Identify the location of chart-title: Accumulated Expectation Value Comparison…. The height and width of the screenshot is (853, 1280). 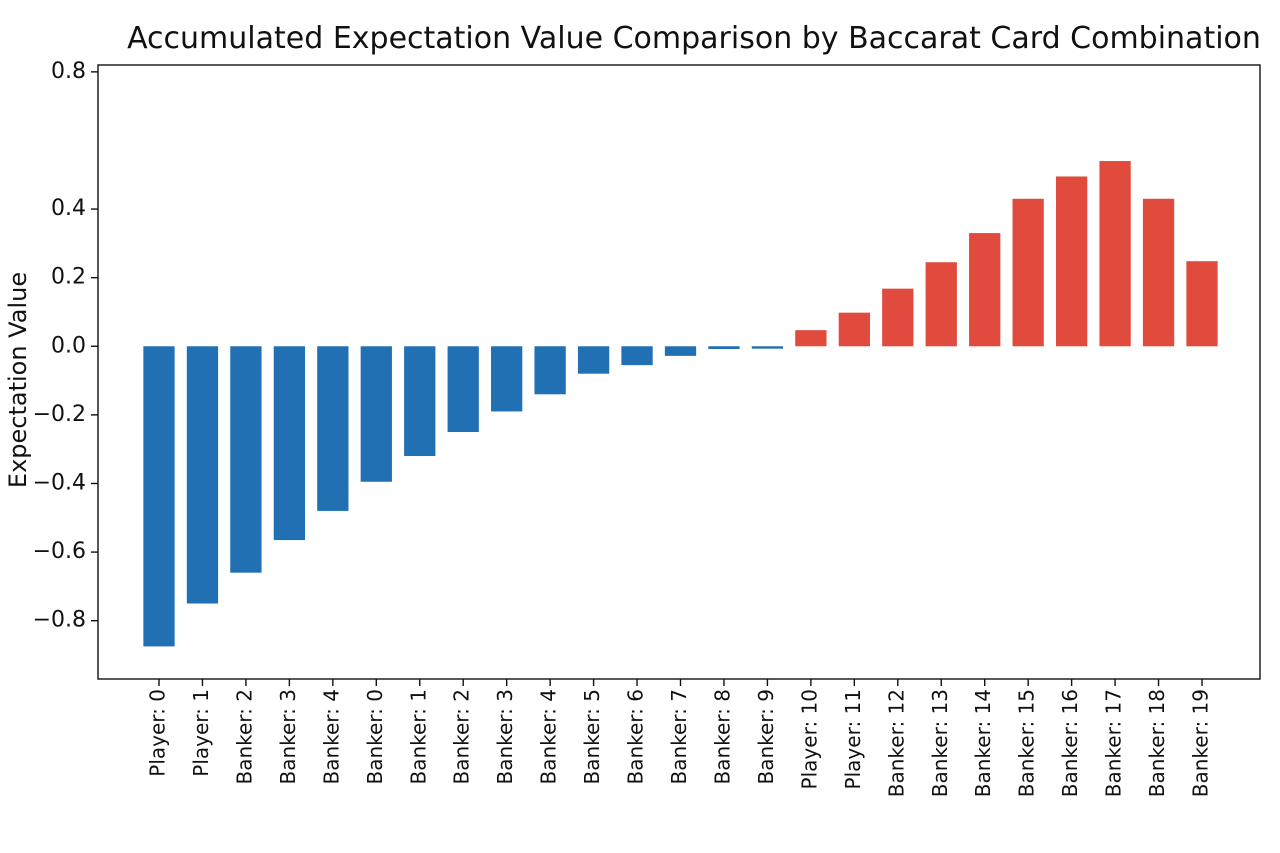
(694, 38).